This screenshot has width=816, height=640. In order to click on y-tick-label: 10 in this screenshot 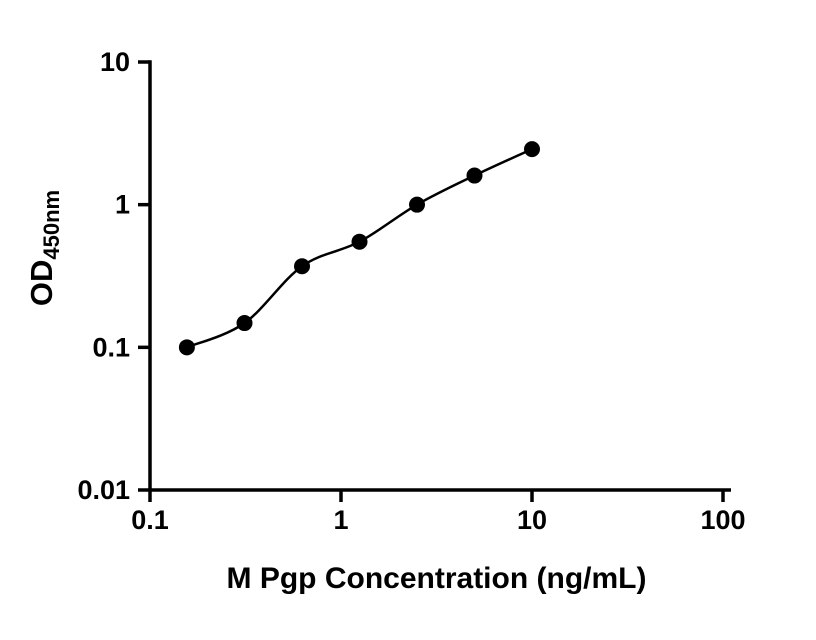, I will do `click(115, 62)`.